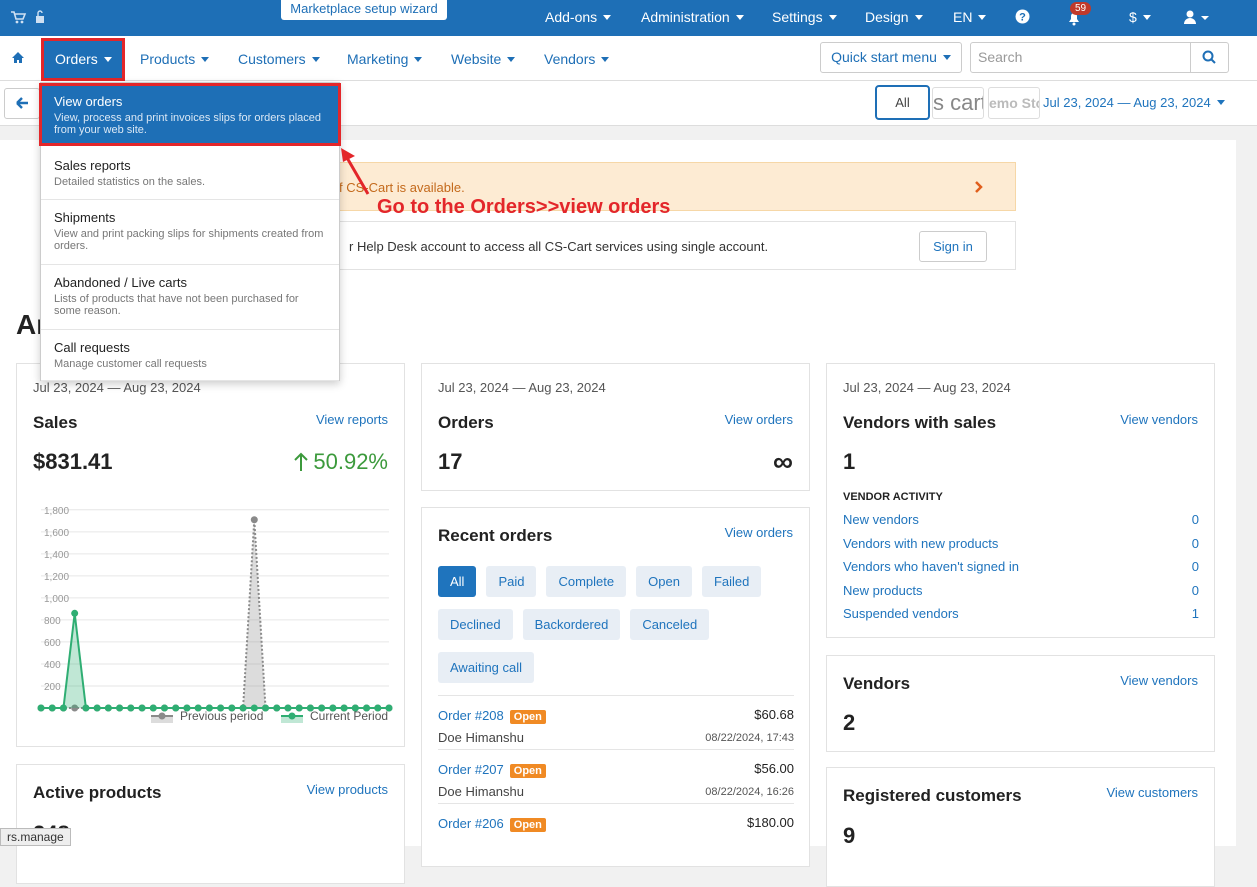 The width and height of the screenshot is (1257, 887). What do you see at coordinates (27, 17) in the screenshot?
I see `store-icons` at bounding box center [27, 17].